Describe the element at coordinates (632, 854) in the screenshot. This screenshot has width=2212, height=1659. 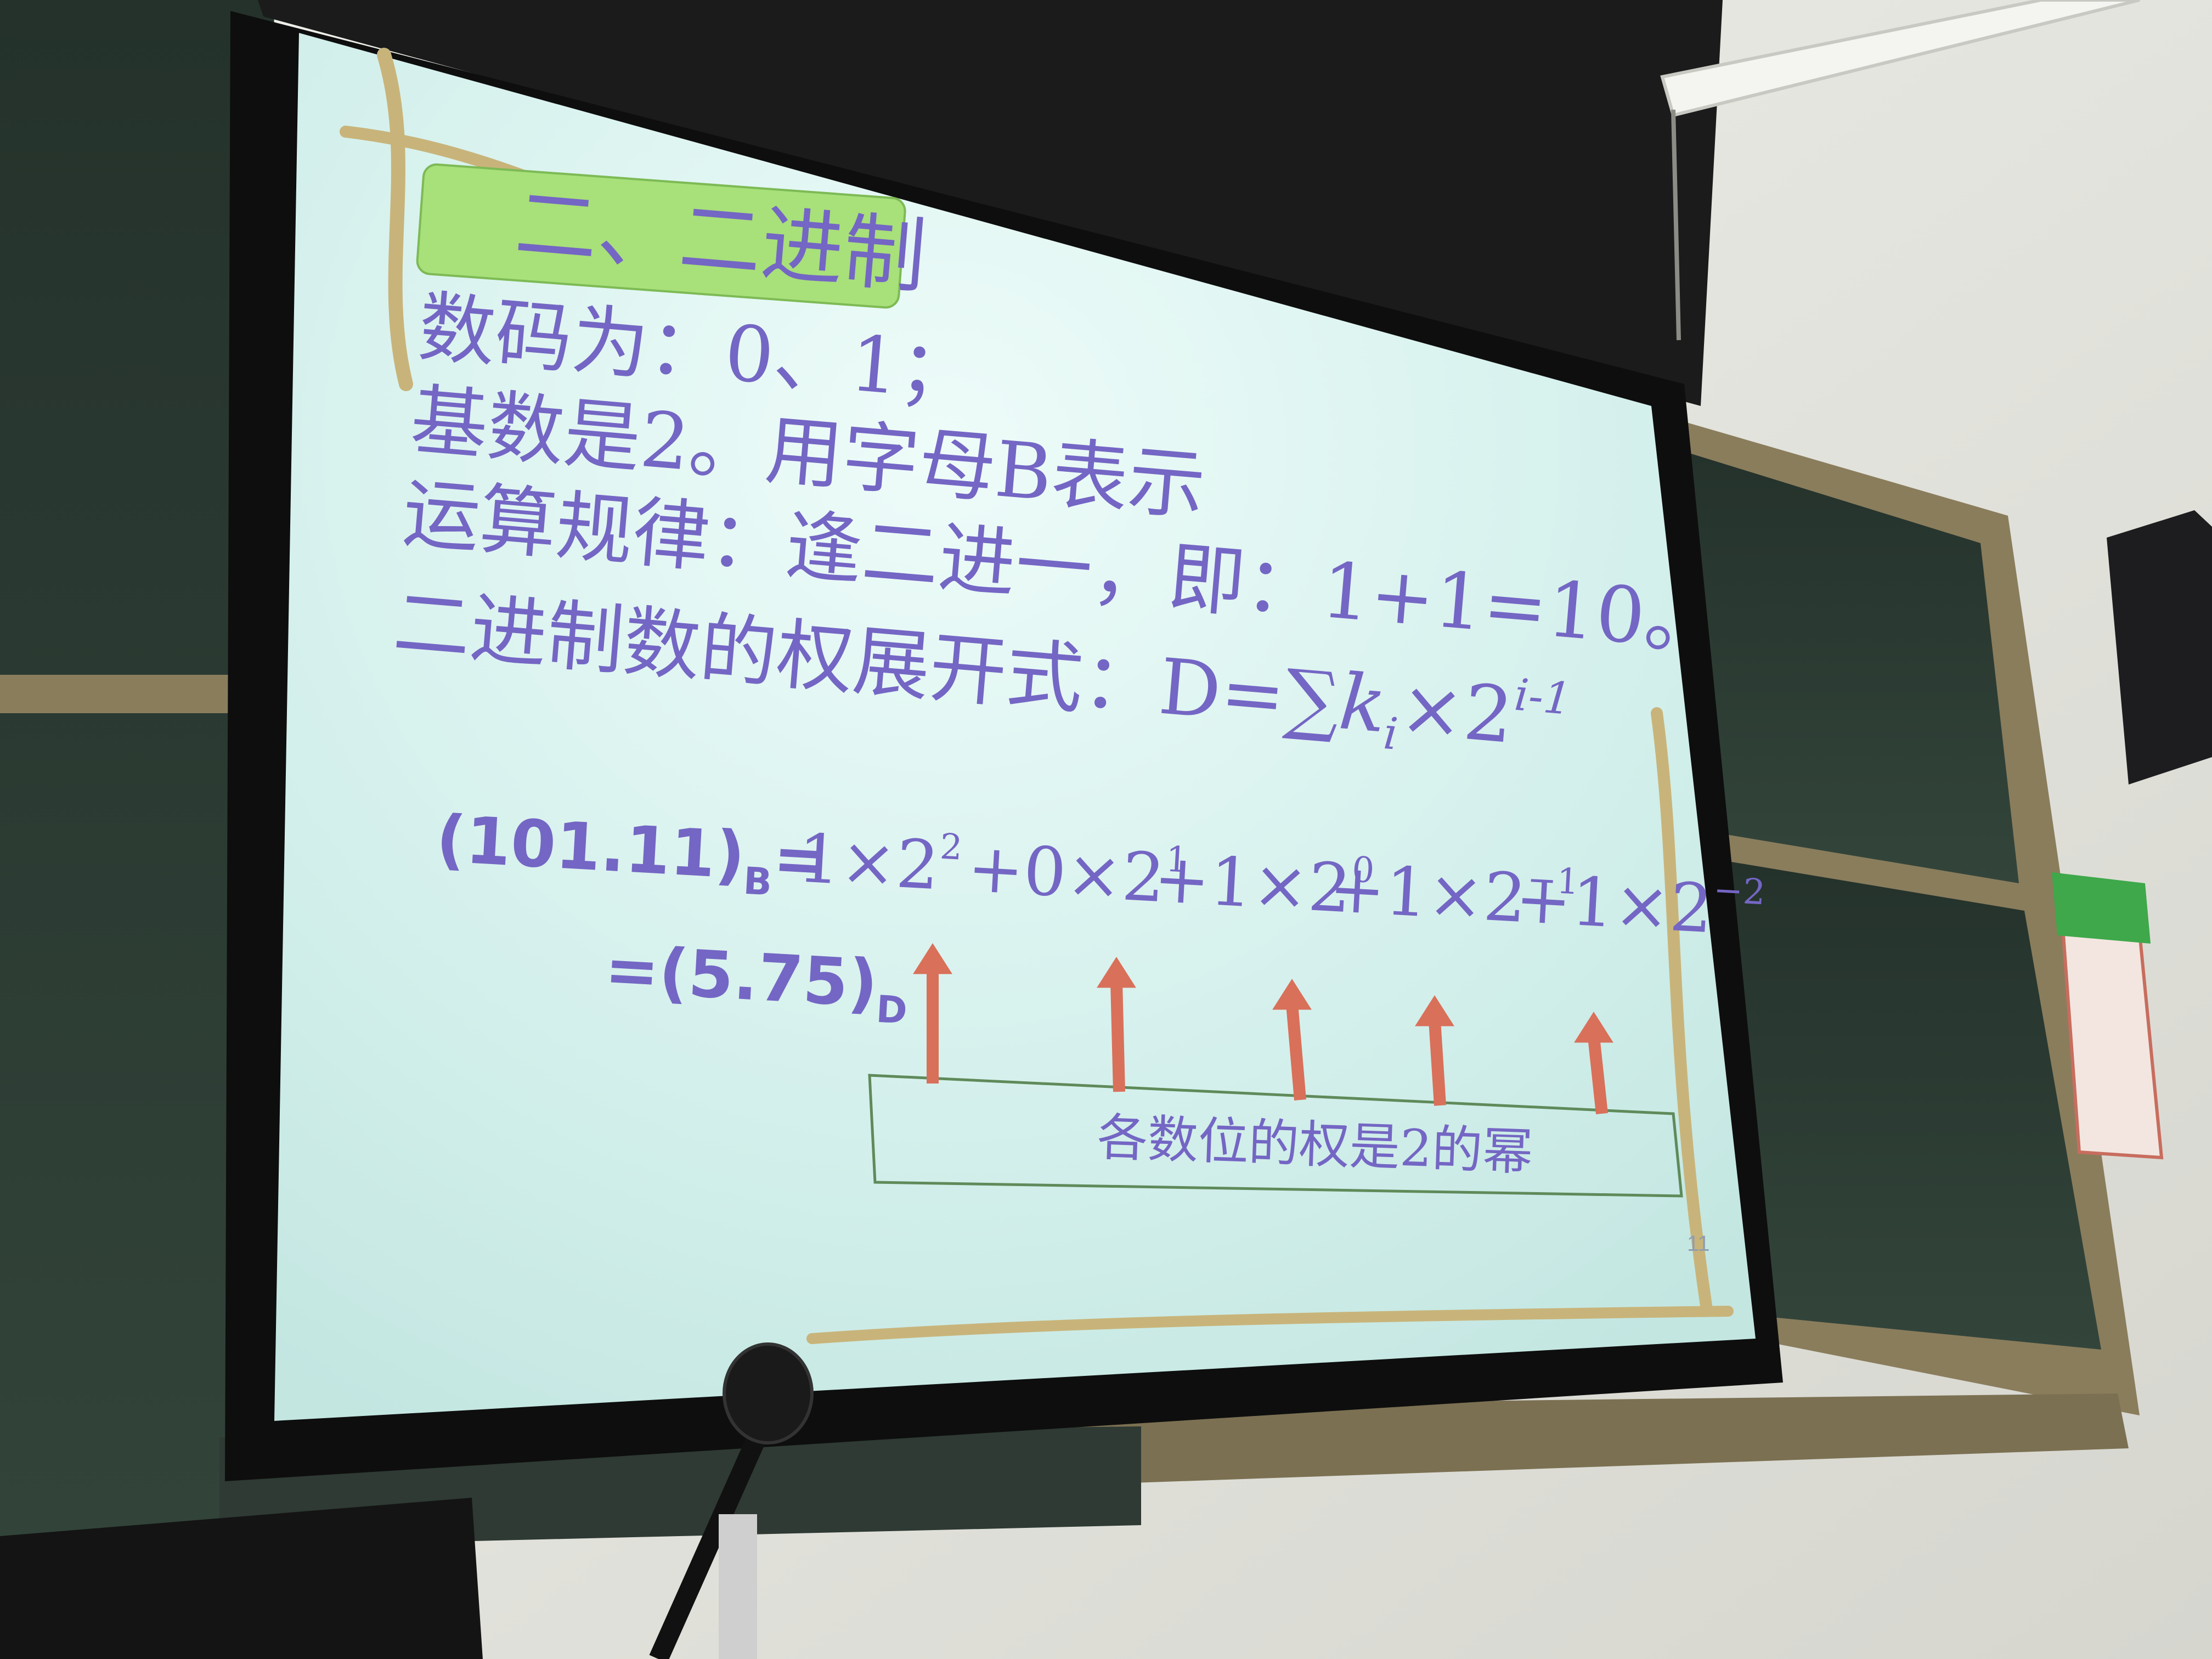
I see `example-lhs: (101.11)B=` at that location.